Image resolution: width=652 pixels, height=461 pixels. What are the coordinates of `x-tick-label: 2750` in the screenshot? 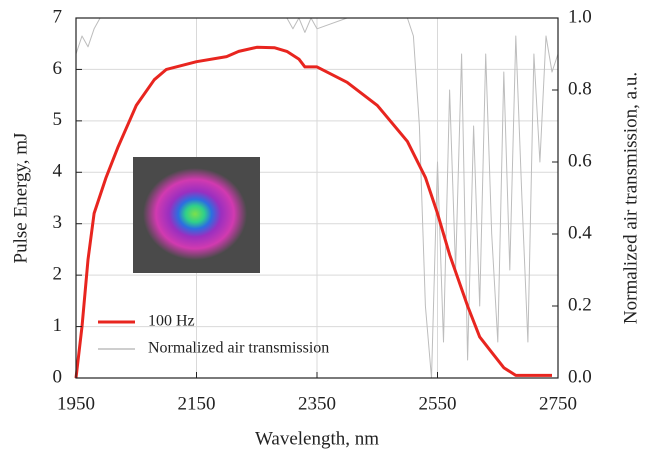 It's located at (558, 403).